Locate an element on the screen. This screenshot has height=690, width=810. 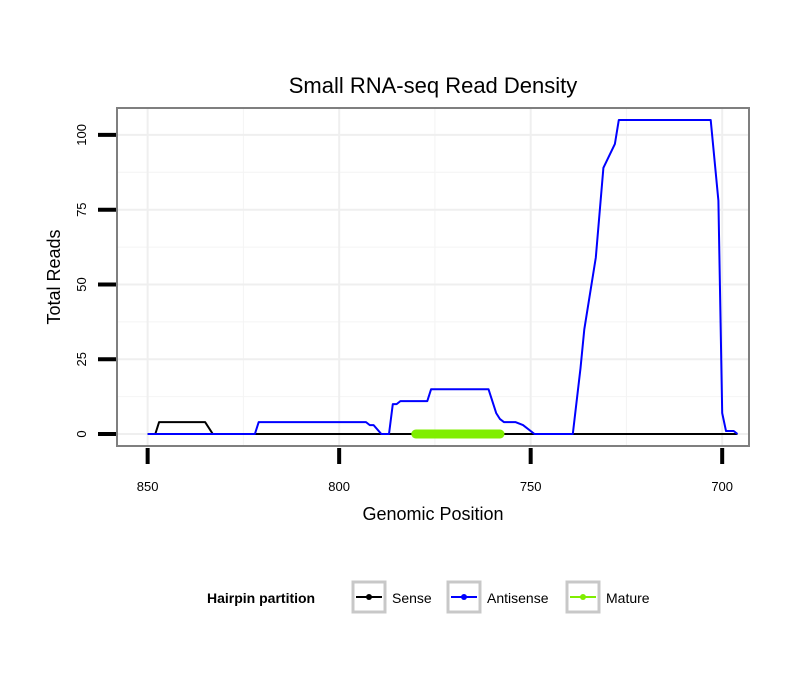
legend-label-sense: Sense is located at coordinates (412, 598).